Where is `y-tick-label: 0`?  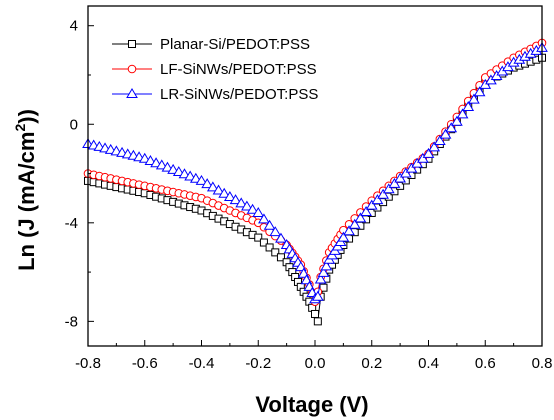 y-tick-label: 0 is located at coordinates (74, 124).